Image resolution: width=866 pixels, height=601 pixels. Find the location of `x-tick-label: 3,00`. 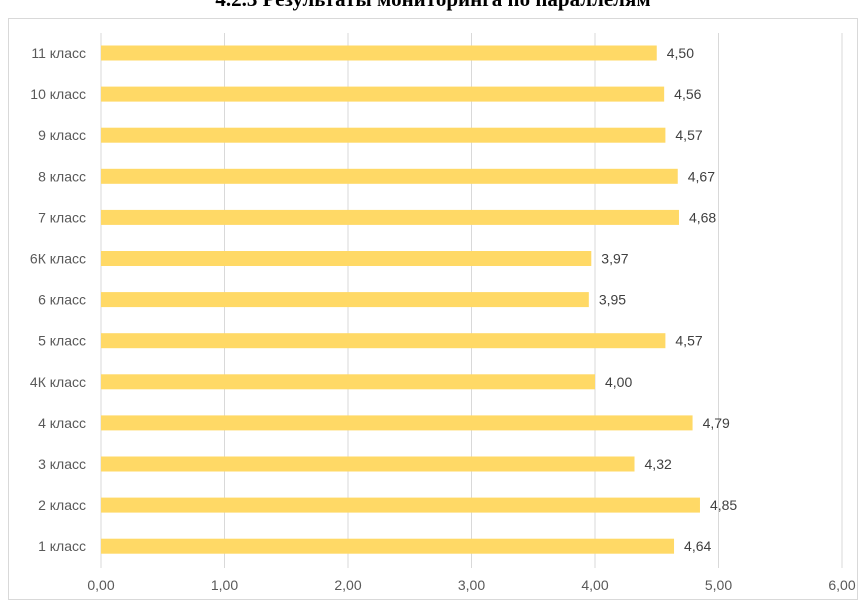

x-tick-label: 3,00 is located at coordinates (471, 585).